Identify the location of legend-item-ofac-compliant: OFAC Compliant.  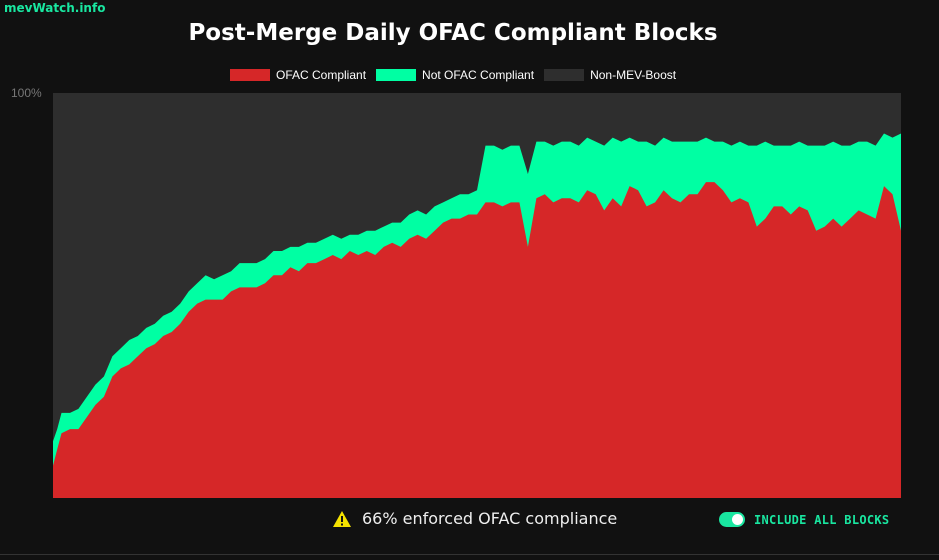
(298, 75).